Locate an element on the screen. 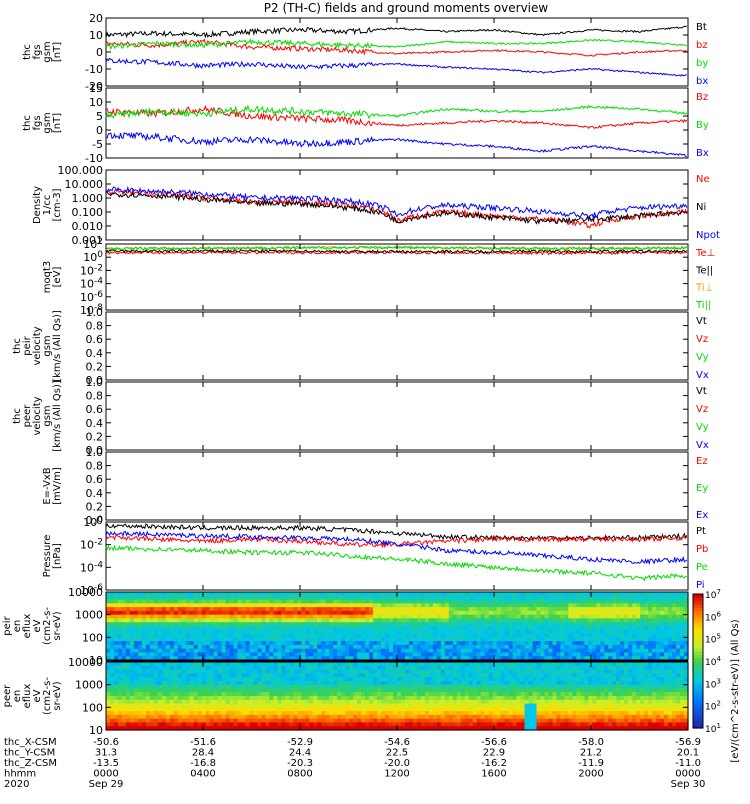 The height and width of the screenshot is (804, 750). series-line is located at coordinates (396, 117).